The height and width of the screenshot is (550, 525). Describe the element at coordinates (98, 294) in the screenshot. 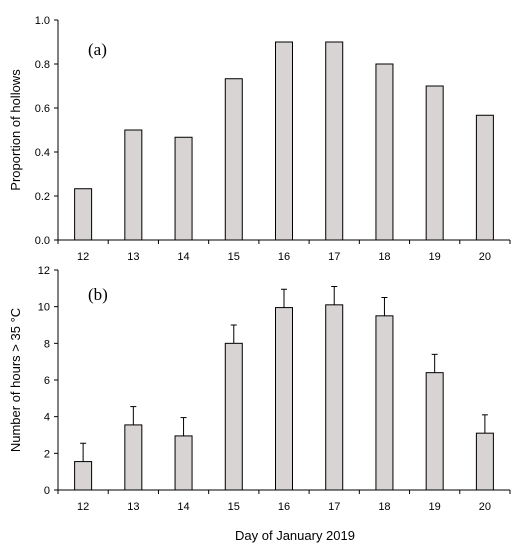

I see `pb-panel-label: (b)` at that location.